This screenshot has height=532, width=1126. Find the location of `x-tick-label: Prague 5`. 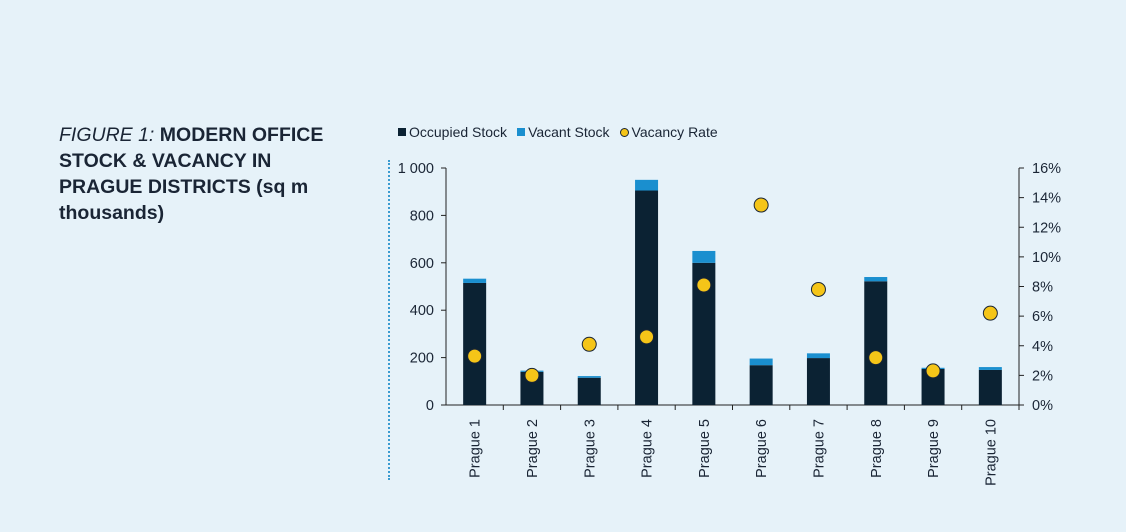

x-tick-label: Prague 5 is located at coordinates (705, 448).